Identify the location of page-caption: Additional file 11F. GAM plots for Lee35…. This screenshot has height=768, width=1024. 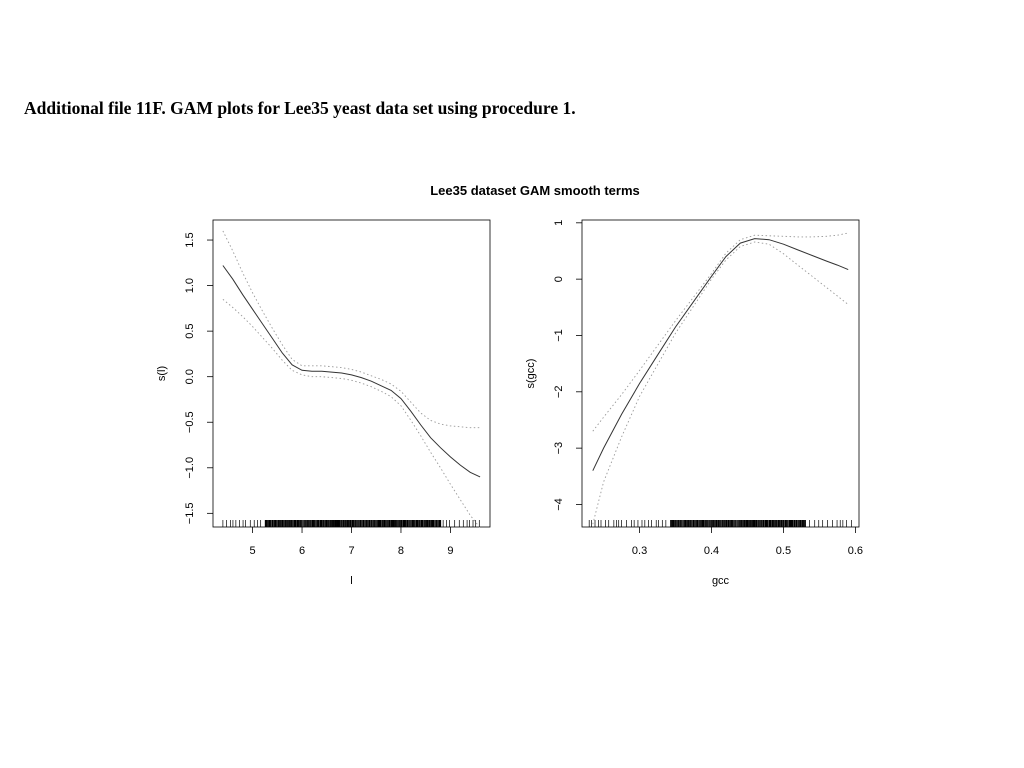
(300, 108).